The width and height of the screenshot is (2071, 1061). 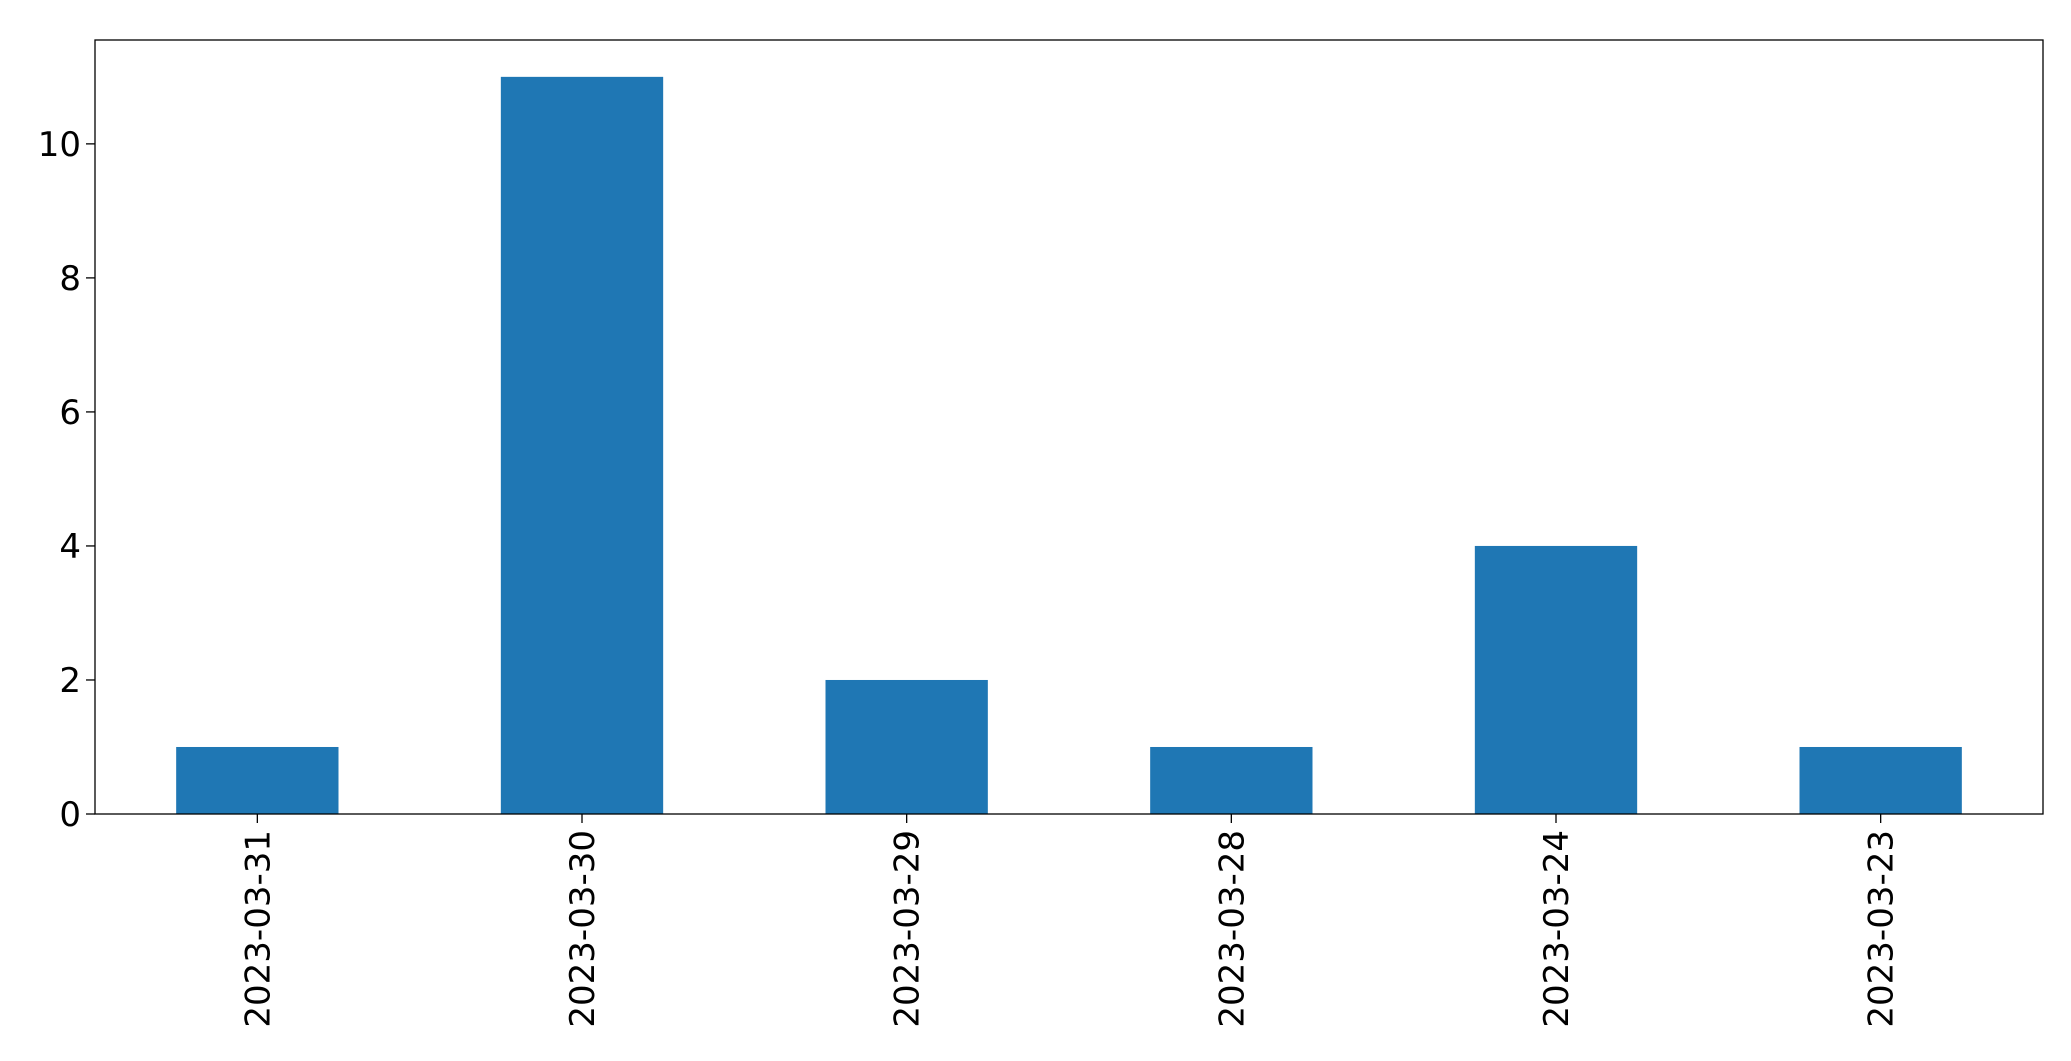 What do you see at coordinates (70, 547) in the screenshot?
I see `y-tick-label: 4` at bounding box center [70, 547].